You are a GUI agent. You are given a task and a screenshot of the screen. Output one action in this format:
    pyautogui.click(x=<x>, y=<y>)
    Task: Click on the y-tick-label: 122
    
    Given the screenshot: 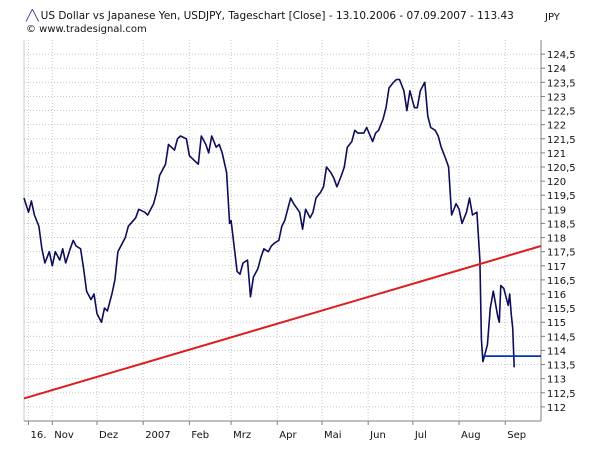 What is the action you would take?
    pyautogui.click(x=556, y=126)
    